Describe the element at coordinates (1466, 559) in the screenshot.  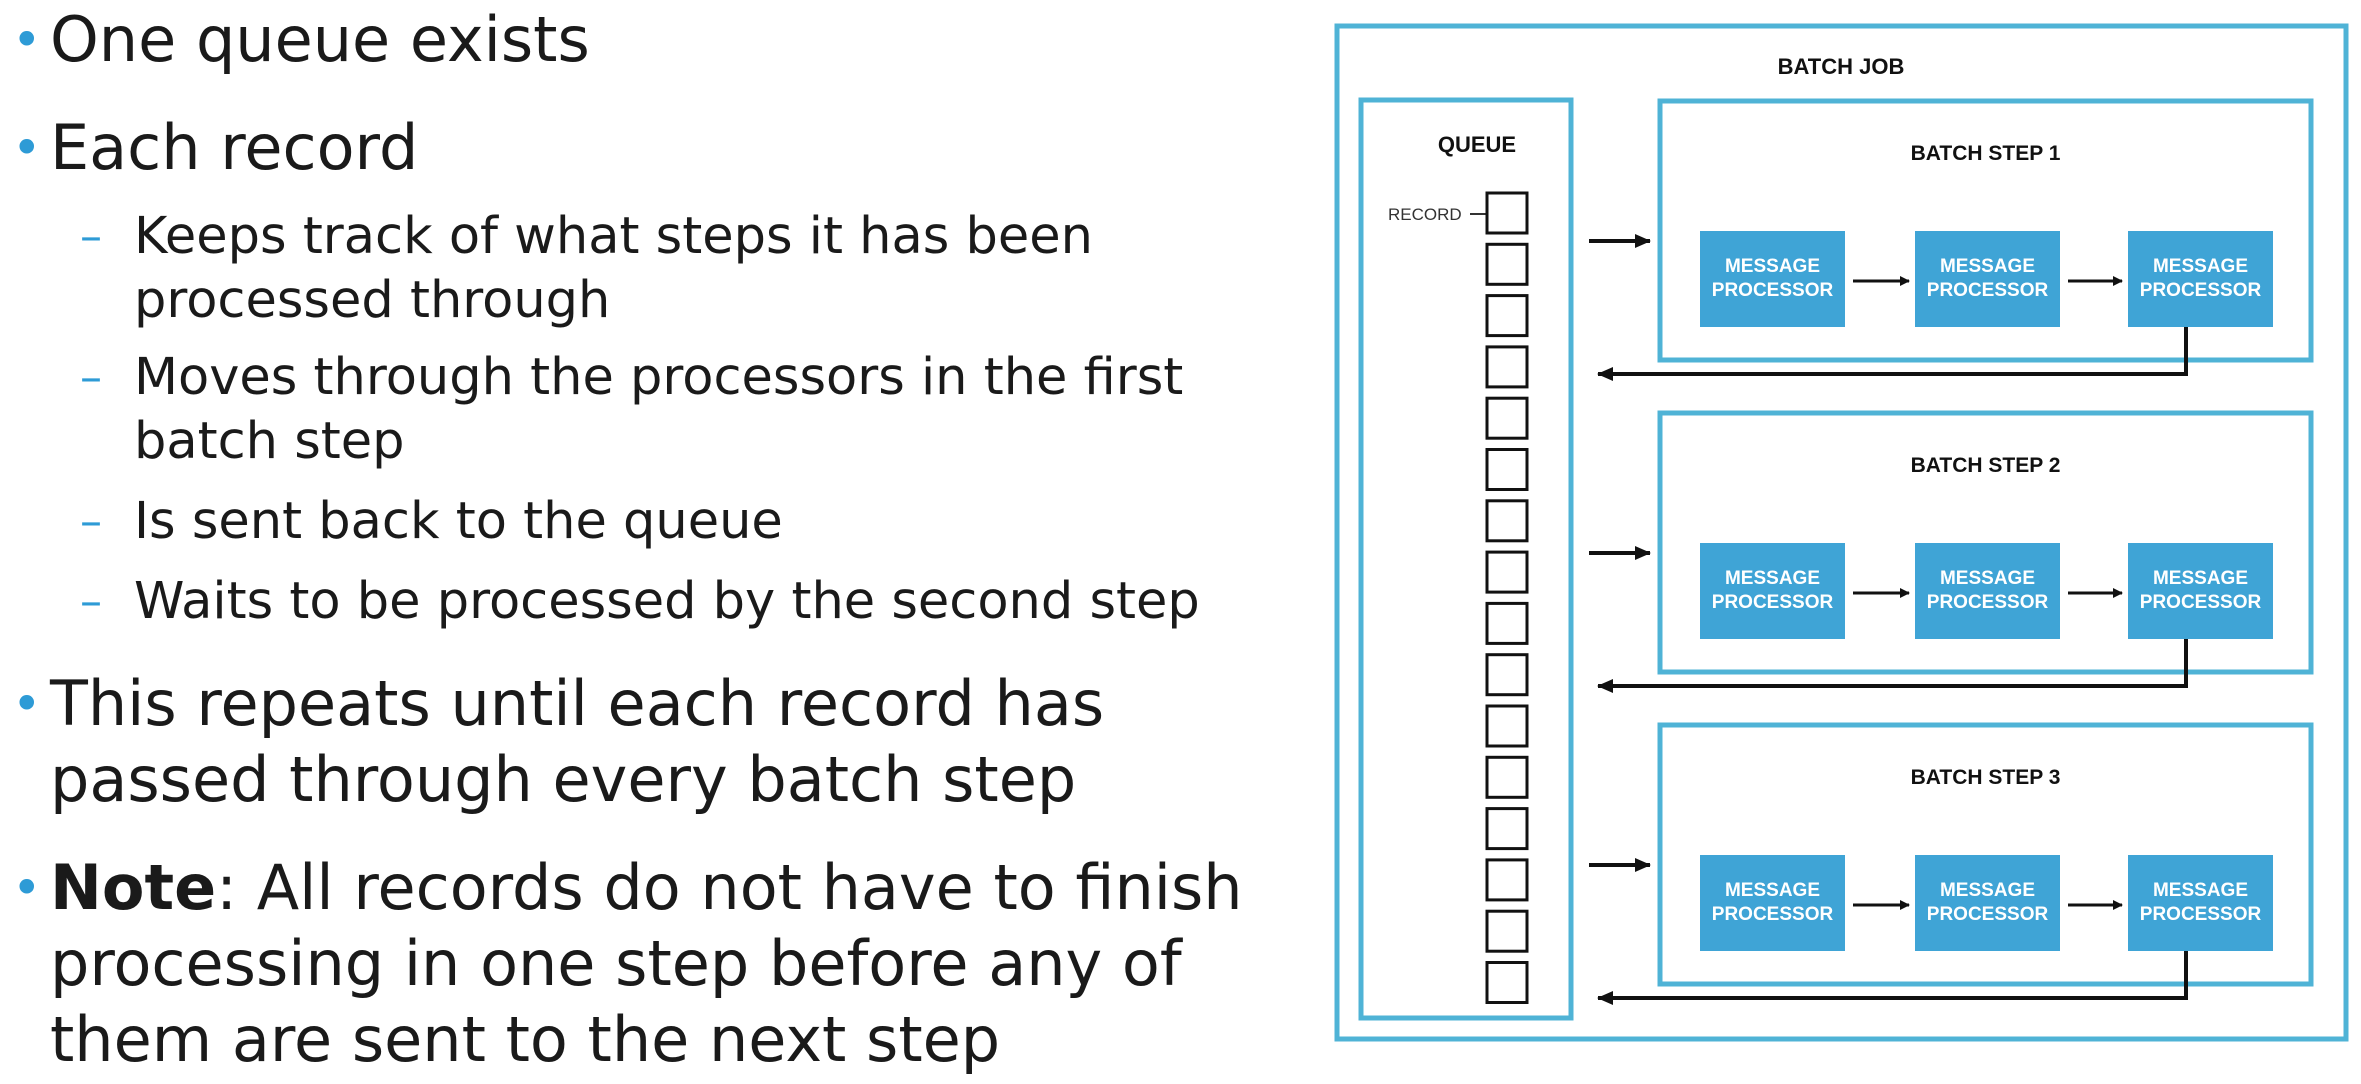
I see `queue-frame` at that location.